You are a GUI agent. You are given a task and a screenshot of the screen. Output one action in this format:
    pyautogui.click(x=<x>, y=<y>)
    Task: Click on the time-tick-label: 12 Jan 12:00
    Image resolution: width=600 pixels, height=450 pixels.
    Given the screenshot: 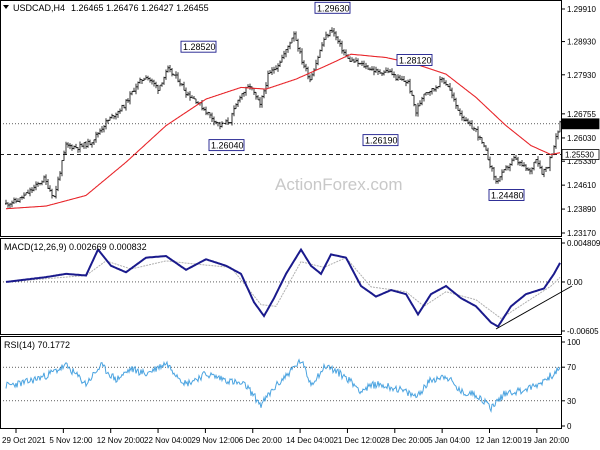 What is the action you would take?
    pyautogui.click(x=499, y=440)
    